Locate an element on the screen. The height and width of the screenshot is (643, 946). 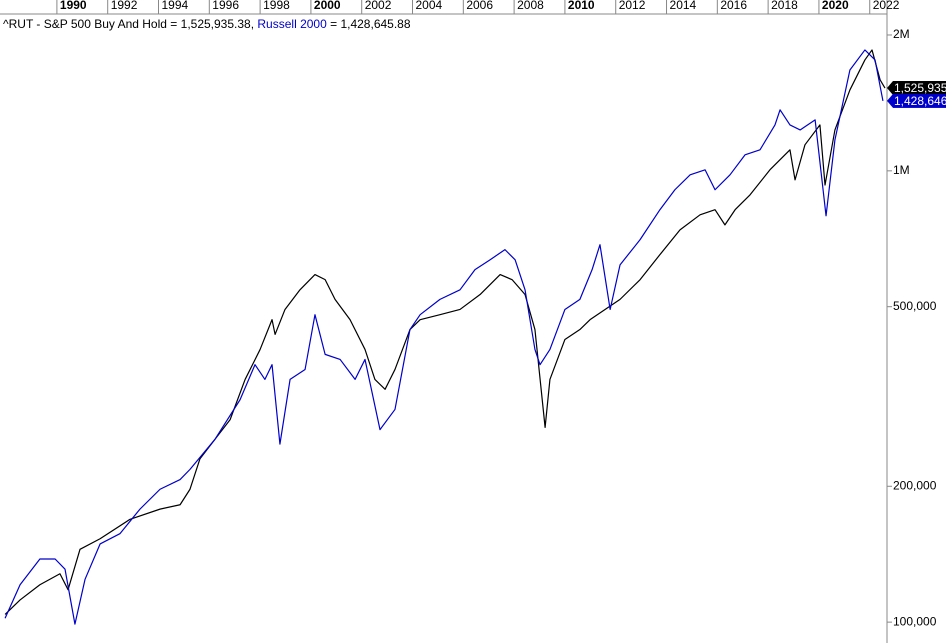
legend-name: ^RUT - S&P 500 Buy And Hold is located at coordinates (85, 24).